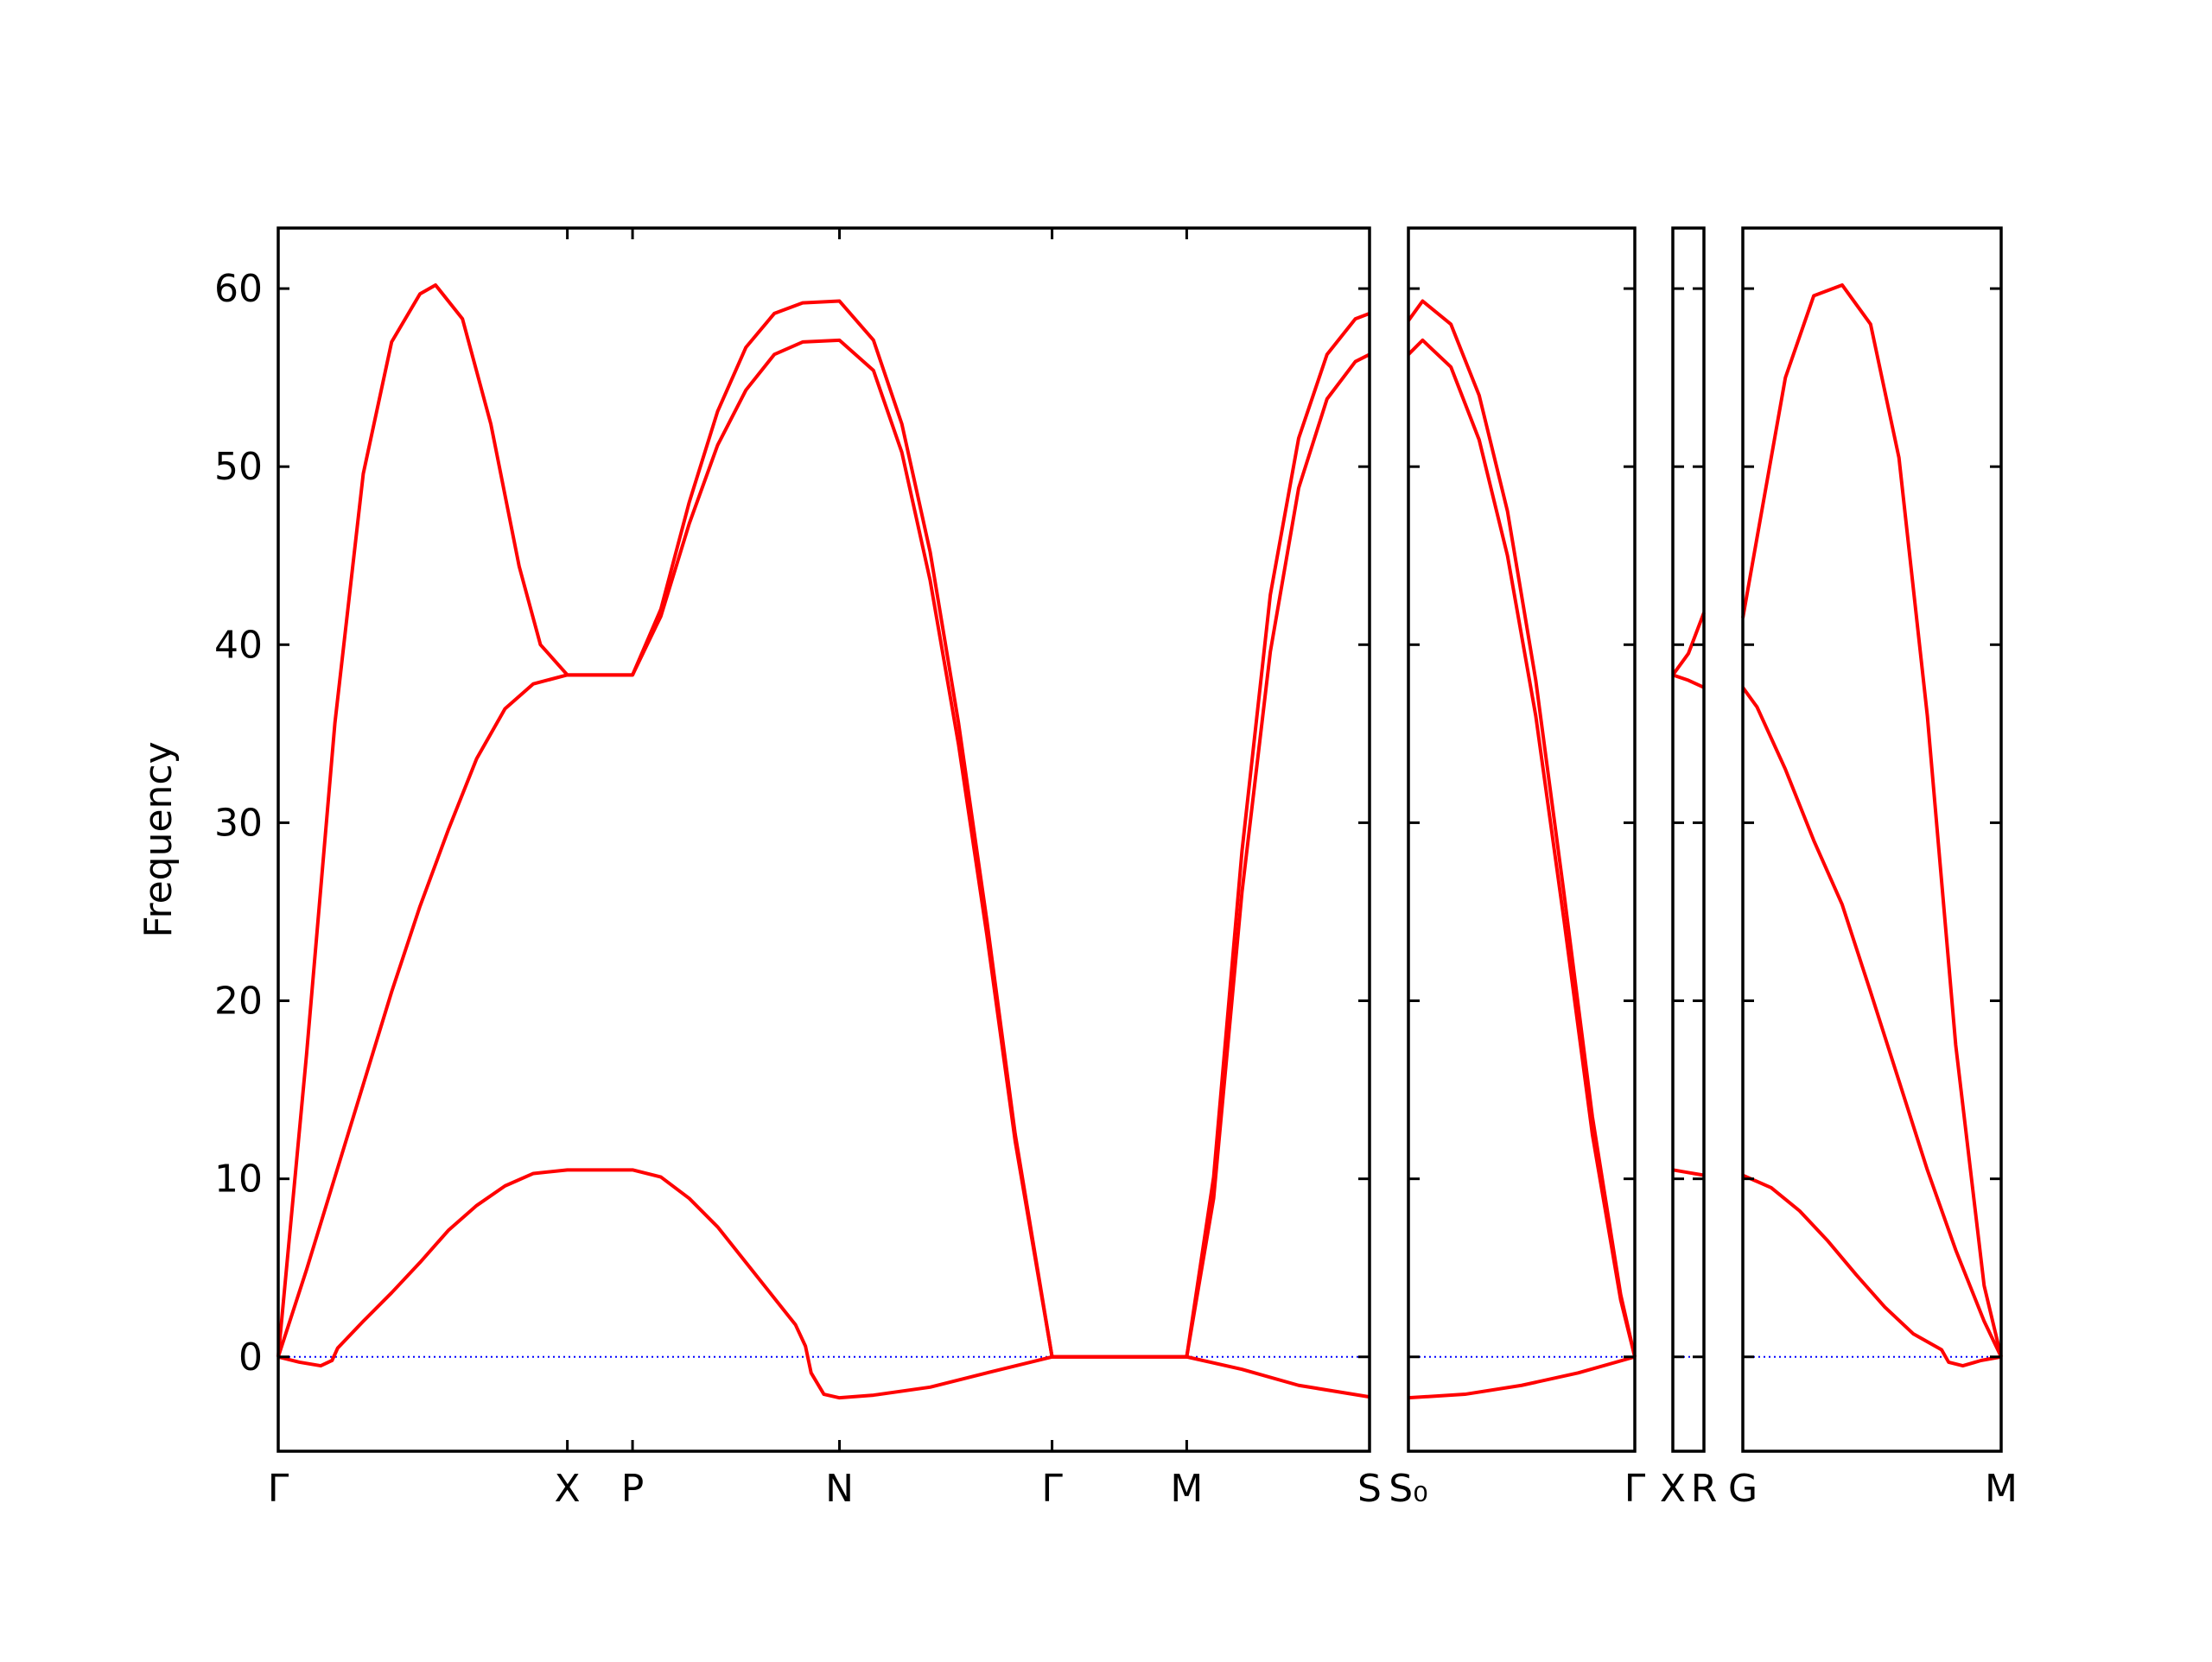 This screenshot has width=2212, height=1662. I want to click on x-tick-label: S, so click(1369, 1489).